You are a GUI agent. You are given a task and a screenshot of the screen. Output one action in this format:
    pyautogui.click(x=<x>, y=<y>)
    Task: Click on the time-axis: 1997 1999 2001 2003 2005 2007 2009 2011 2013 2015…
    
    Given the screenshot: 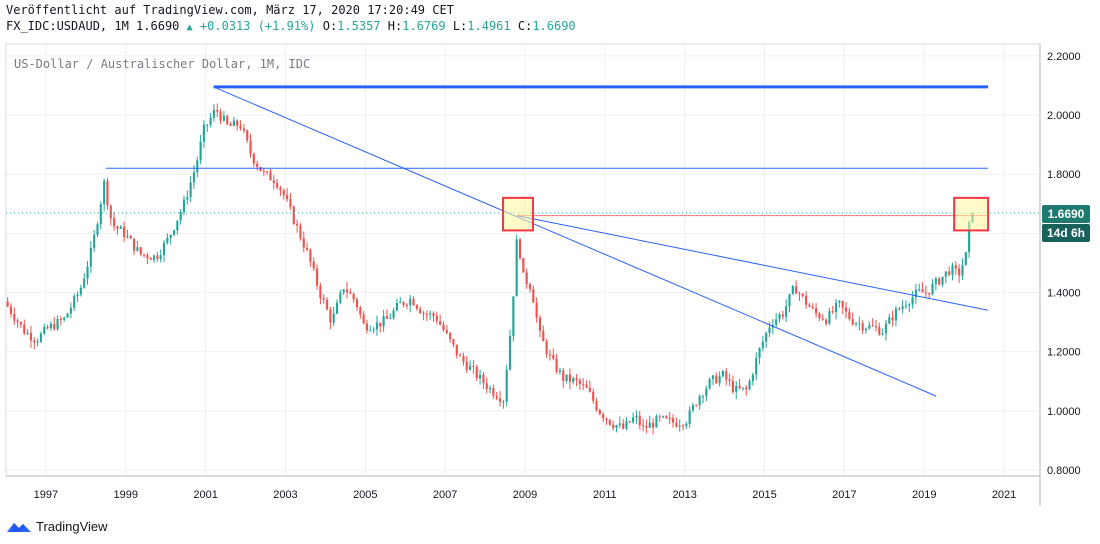 What is the action you would take?
    pyautogui.click(x=525, y=495)
    